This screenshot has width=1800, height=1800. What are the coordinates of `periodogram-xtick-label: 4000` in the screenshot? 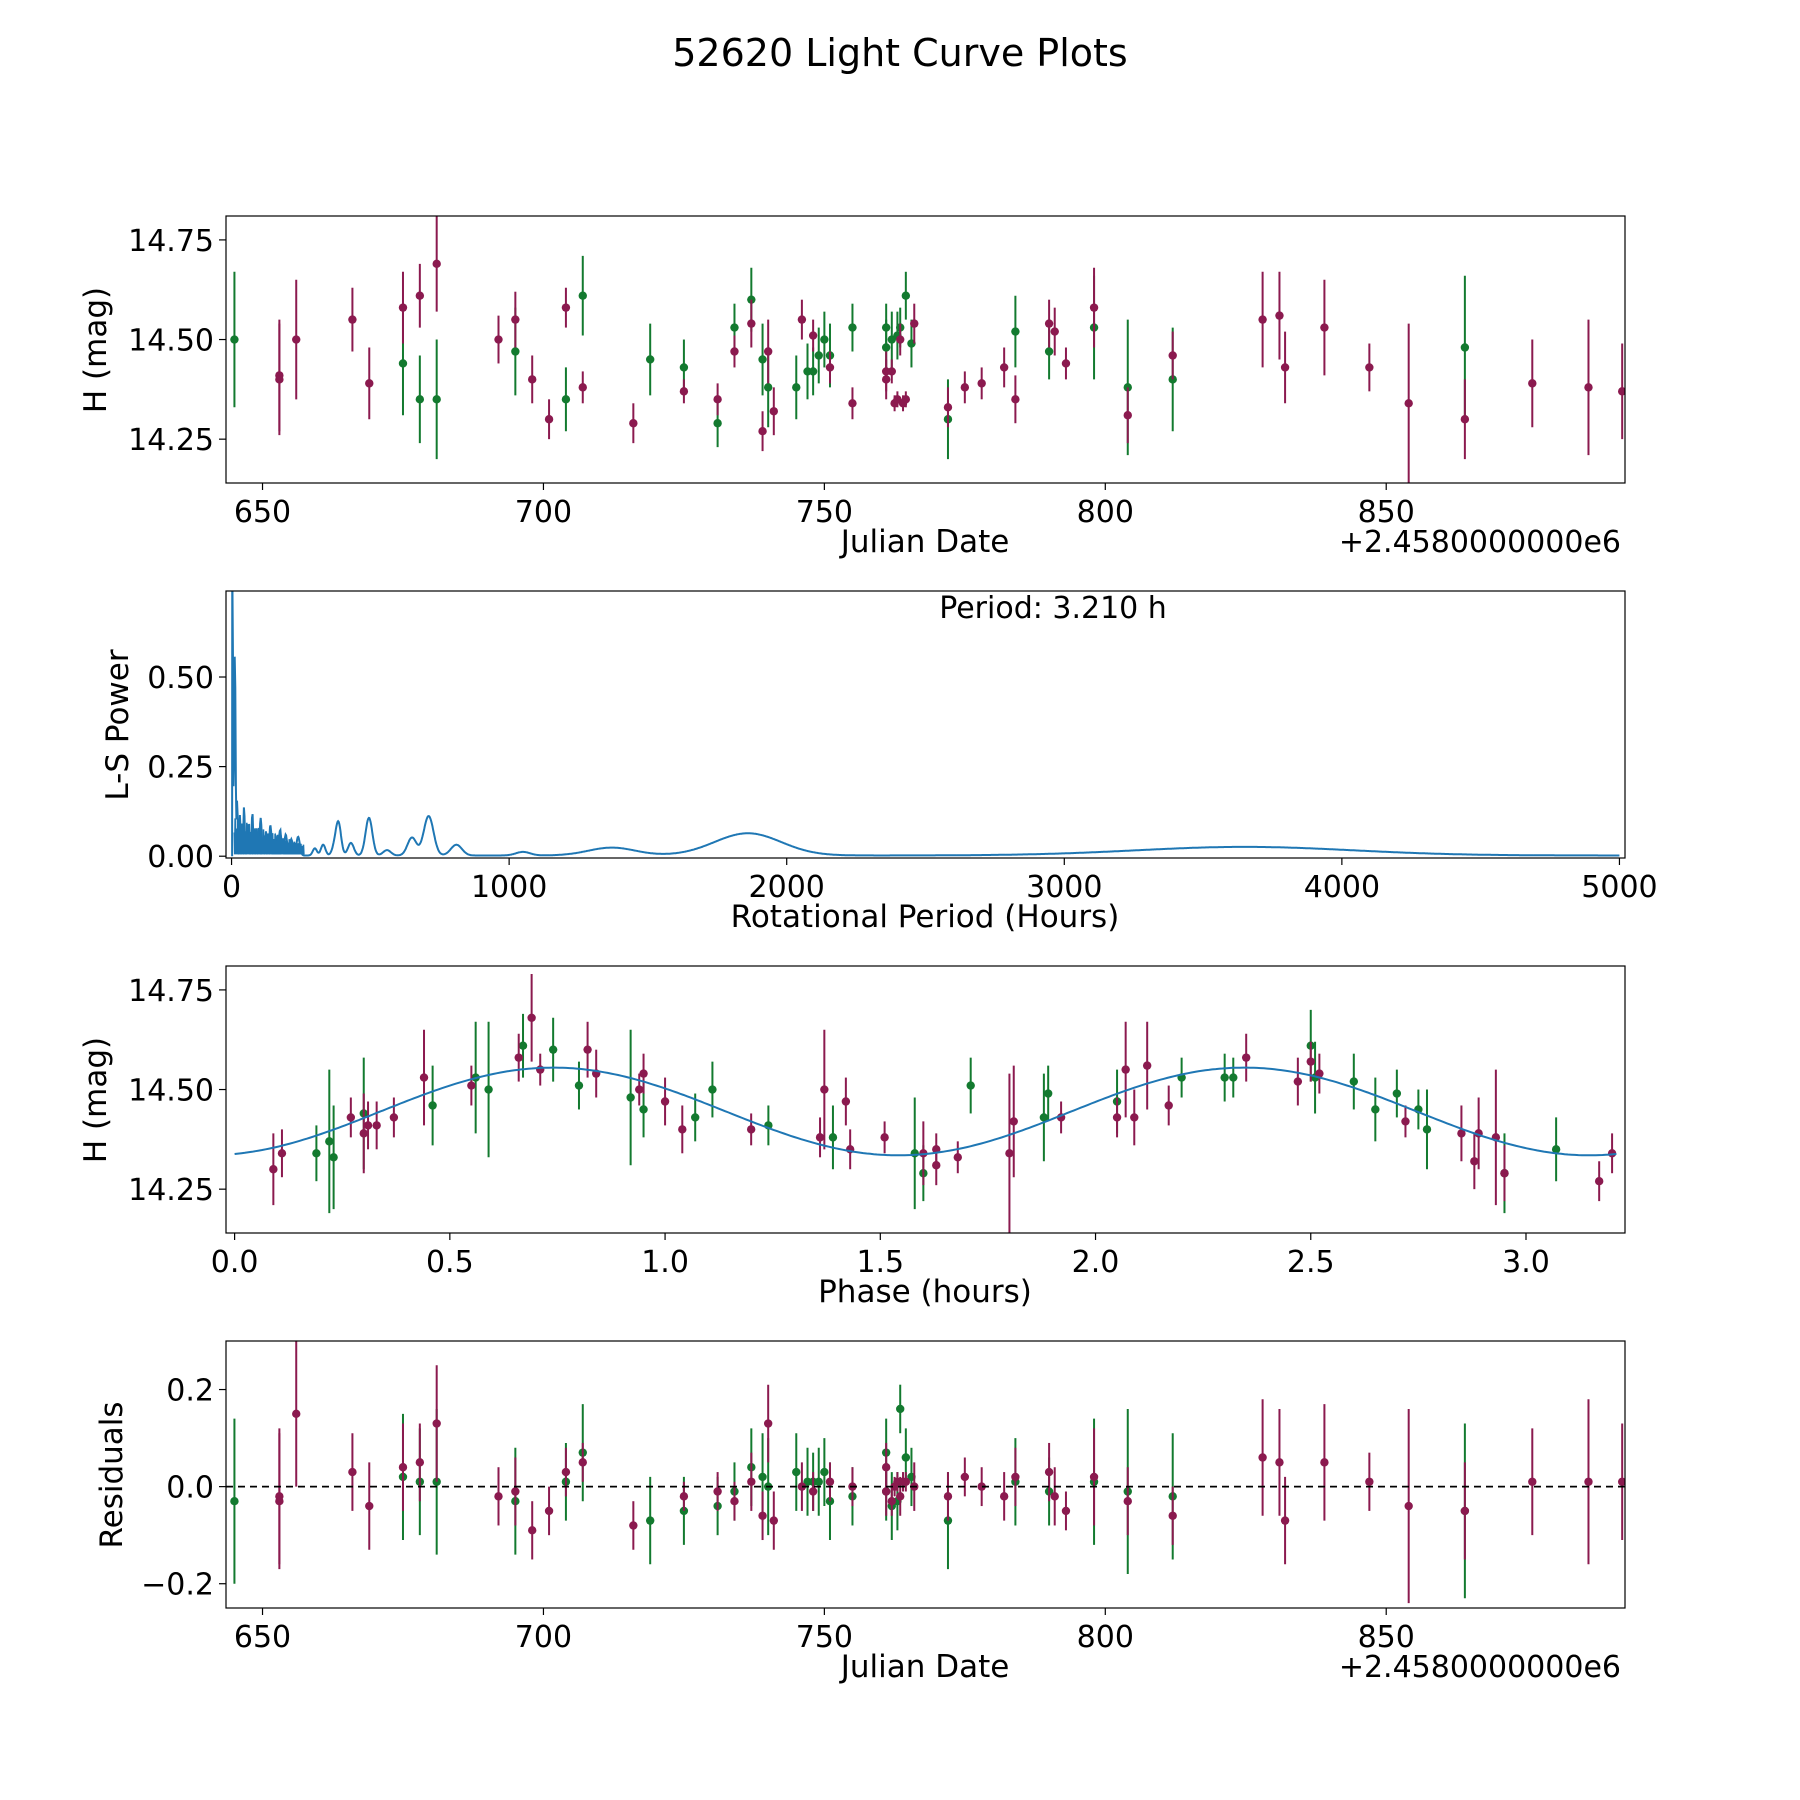 It's located at (1342, 887).